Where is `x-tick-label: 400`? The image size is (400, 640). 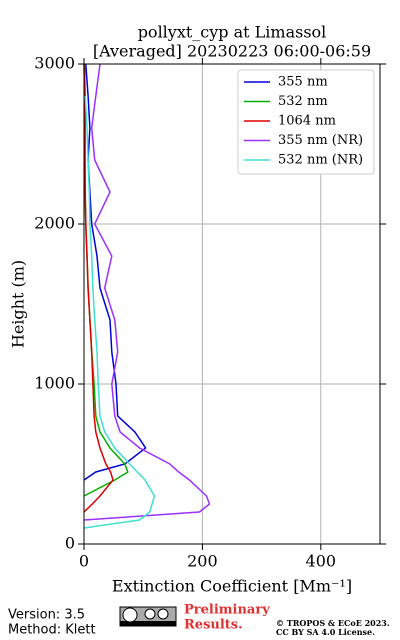
x-tick-label: 400 is located at coordinates (321, 561).